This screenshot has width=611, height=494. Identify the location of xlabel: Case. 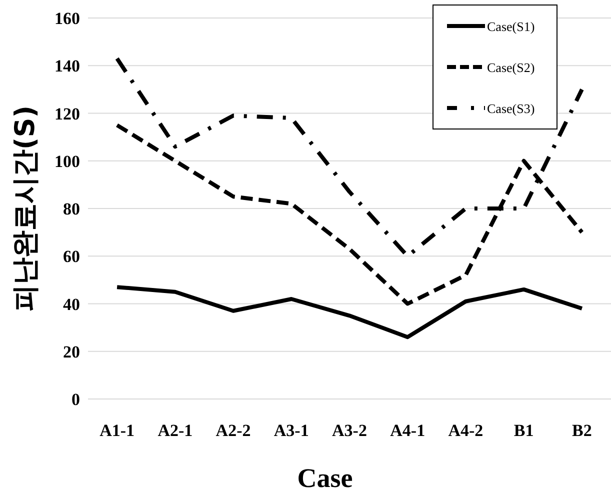
(325, 478).